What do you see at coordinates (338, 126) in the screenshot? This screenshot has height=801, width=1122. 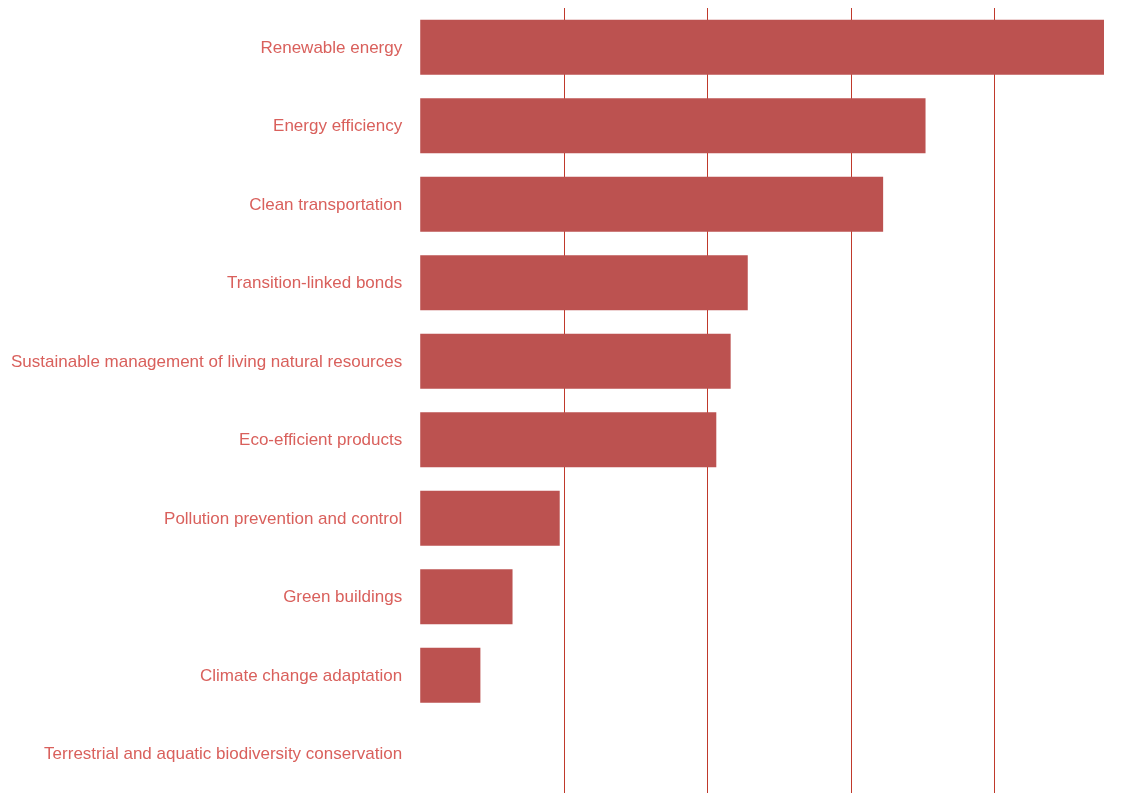 I see `y-tick-label: Energy efficiency` at bounding box center [338, 126].